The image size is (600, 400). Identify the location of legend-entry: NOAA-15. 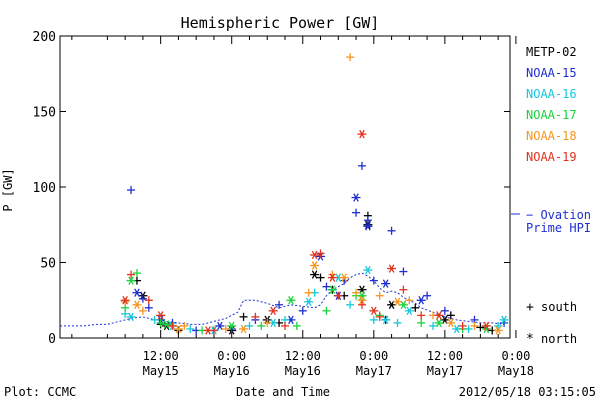
(551, 73).